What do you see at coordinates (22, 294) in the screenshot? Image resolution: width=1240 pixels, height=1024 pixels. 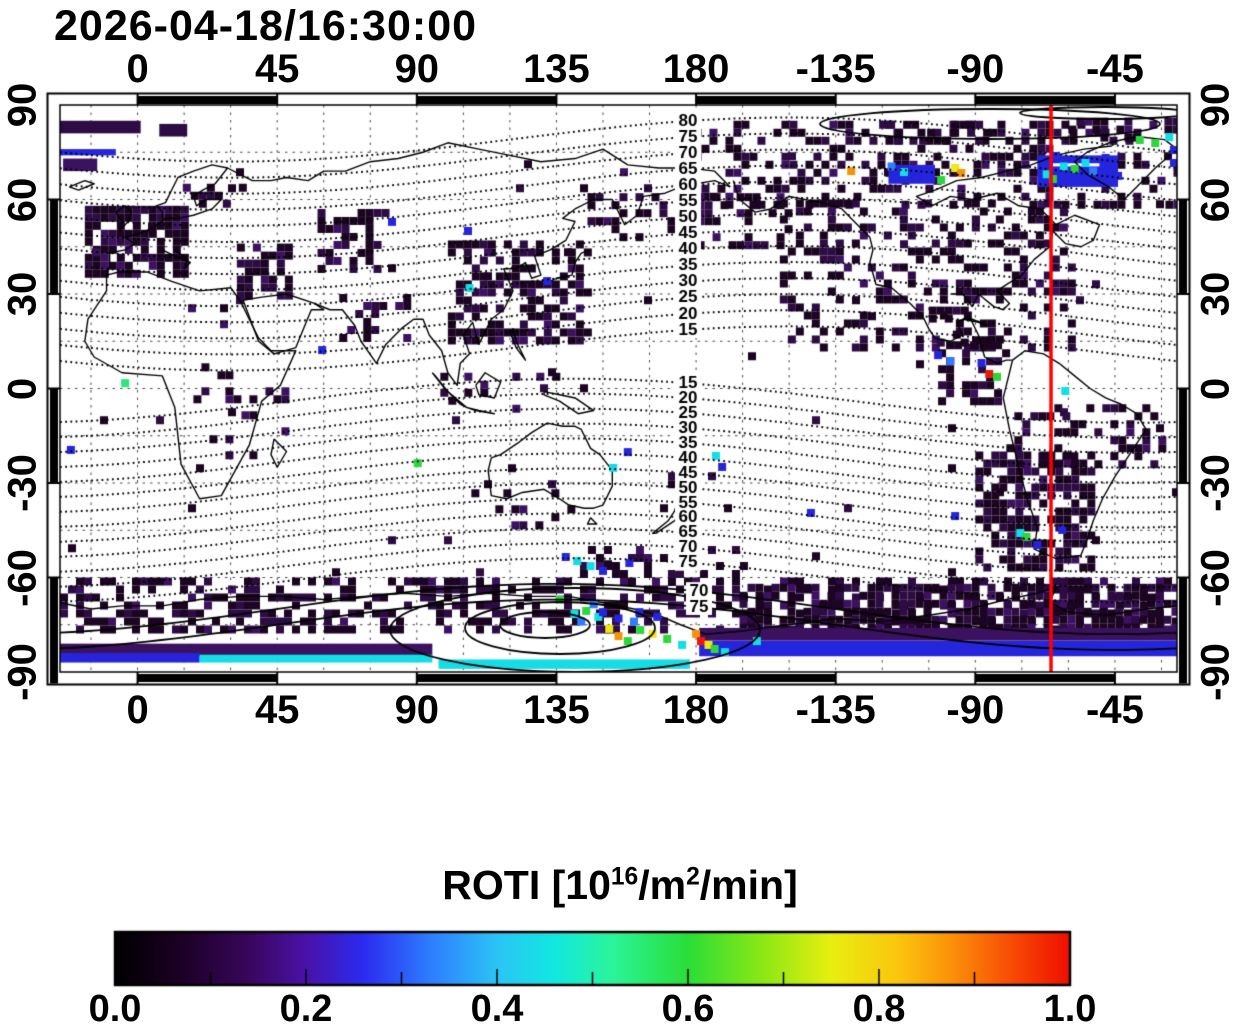 I see `left-lat-tick-label: 30` at bounding box center [22, 294].